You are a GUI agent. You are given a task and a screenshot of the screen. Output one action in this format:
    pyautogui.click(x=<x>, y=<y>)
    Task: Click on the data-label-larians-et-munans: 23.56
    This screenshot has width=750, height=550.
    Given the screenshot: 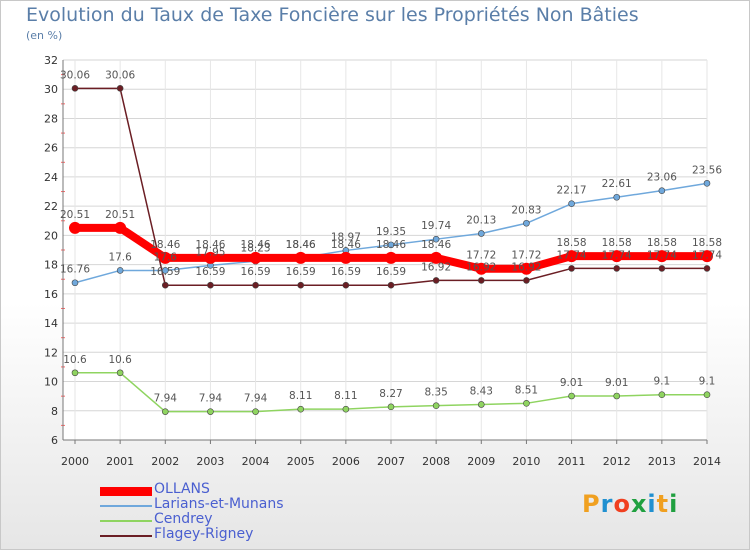 What is the action you would take?
    pyautogui.click(x=707, y=170)
    